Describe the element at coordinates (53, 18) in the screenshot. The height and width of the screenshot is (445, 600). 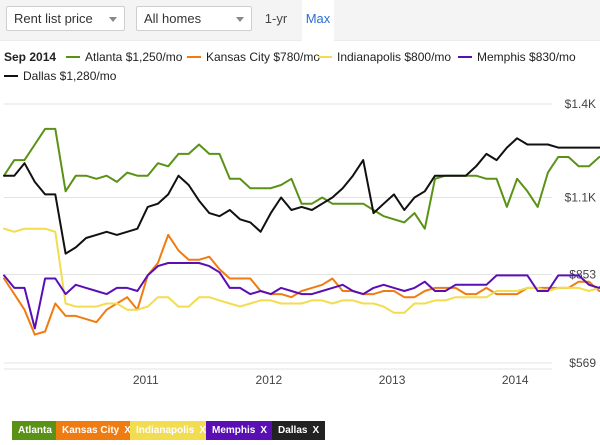
I see `metric-select-value: Rent list price` at that location.